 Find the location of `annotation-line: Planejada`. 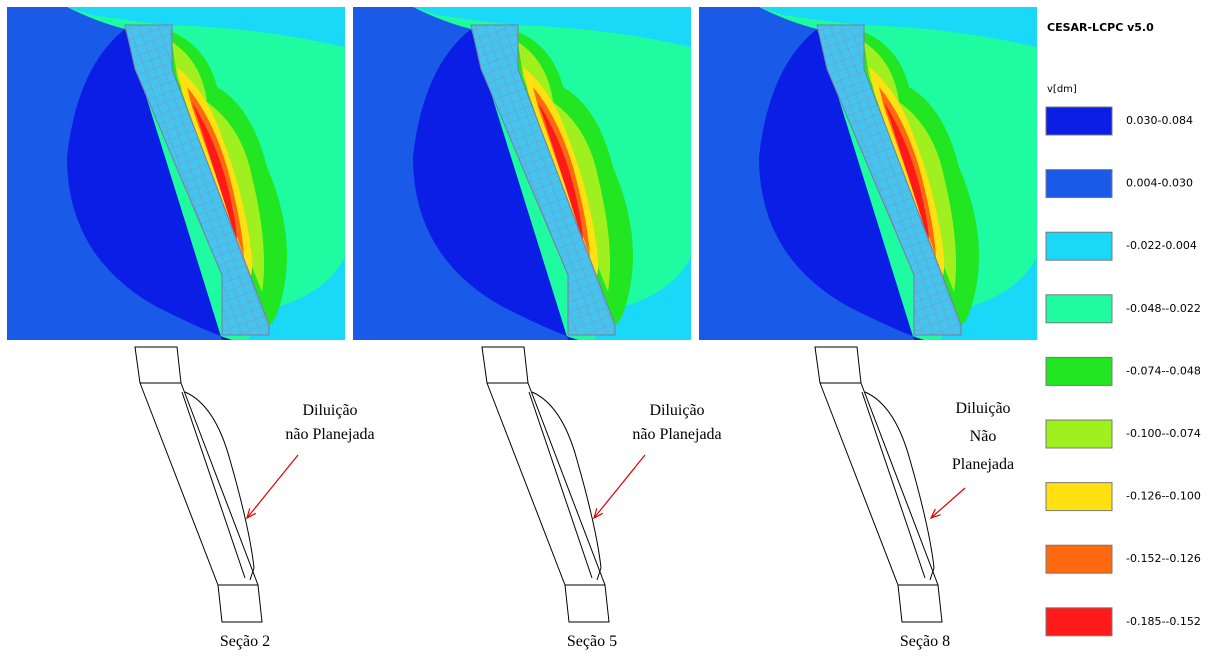

annotation-line: Planejada is located at coordinates (983, 464).